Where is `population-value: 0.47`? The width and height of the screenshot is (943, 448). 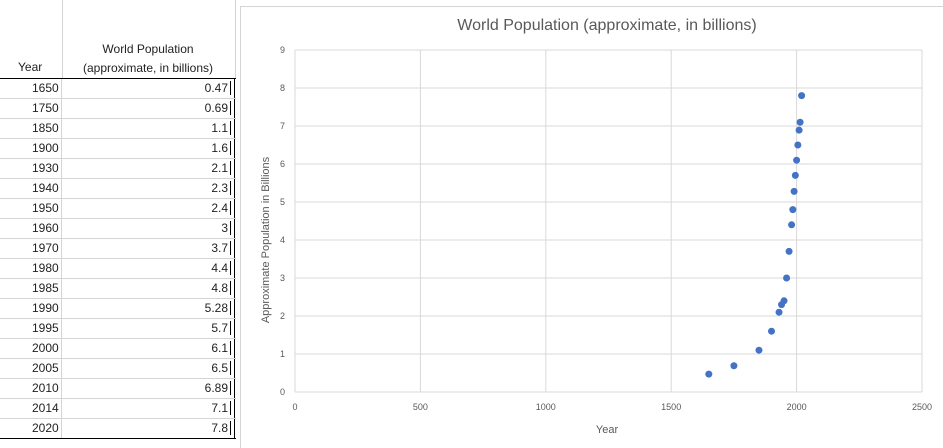 population-value: 0.47 is located at coordinates (217, 88).